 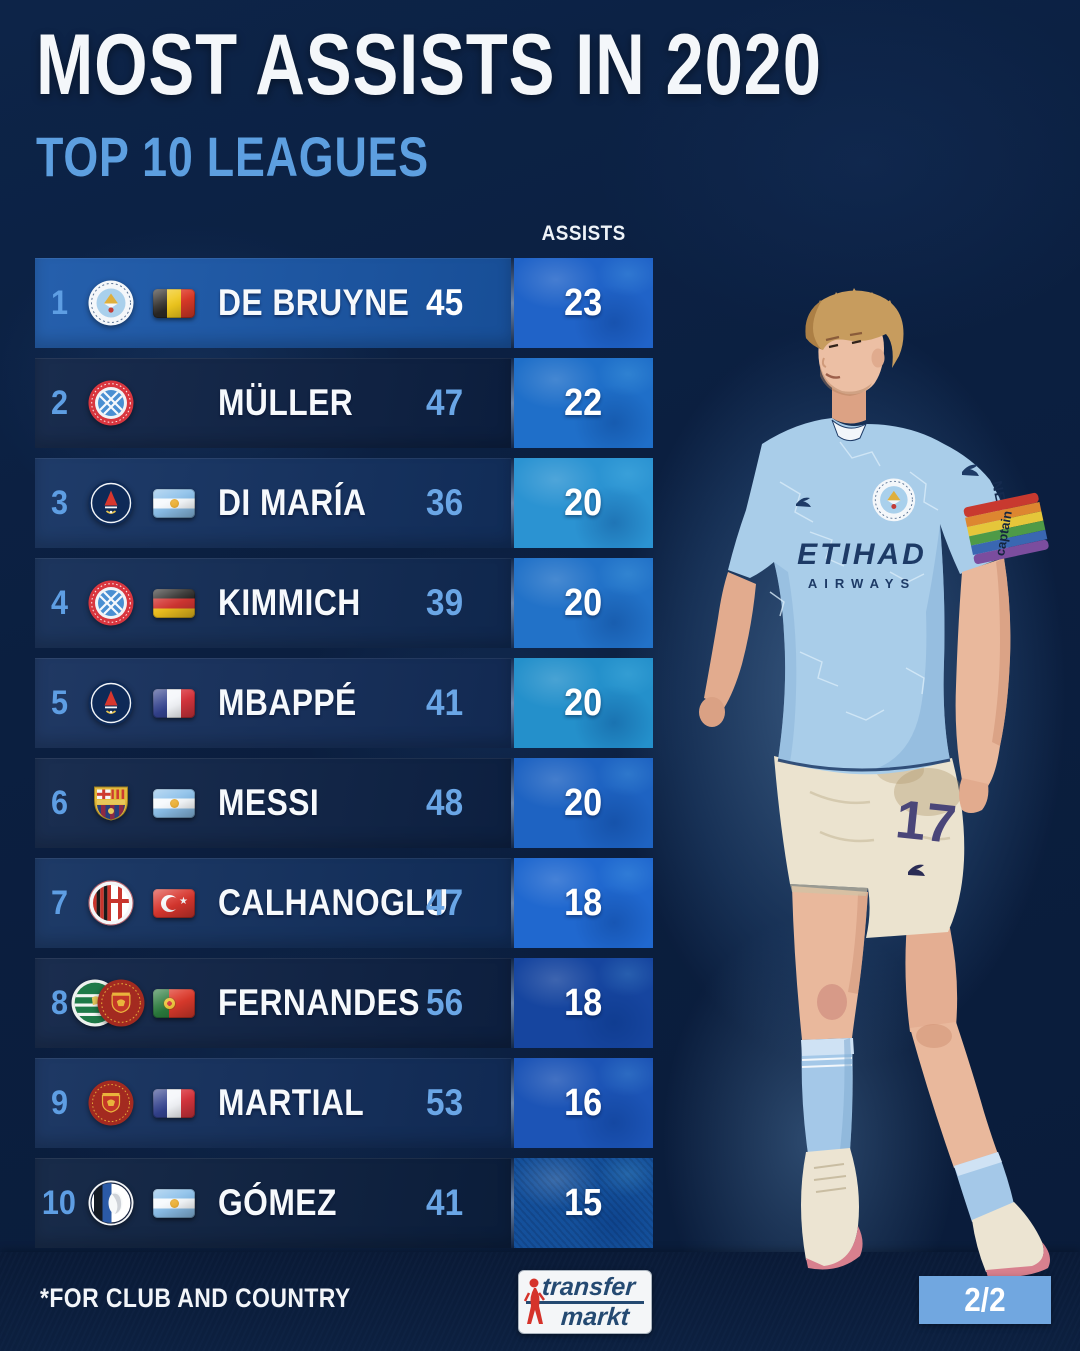 I want to click on club-badge-atalanta-icon, so click(x=111, y=1203).